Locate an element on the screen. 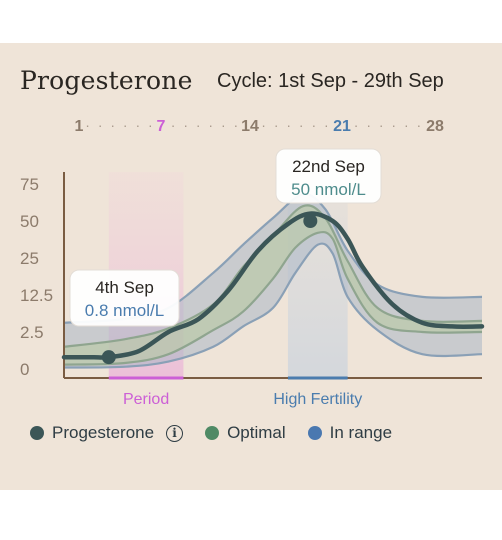 The width and height of the screenshot is (502, 540). callout-22nd-sep: 22nd Sep 50 nmol/L is located at coordinates (328, 176).